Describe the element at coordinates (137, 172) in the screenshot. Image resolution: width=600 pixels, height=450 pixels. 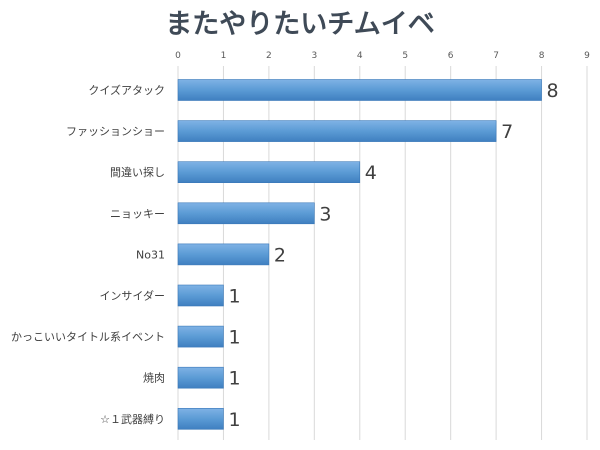
I see `category-label: 間違い探し` at that location.